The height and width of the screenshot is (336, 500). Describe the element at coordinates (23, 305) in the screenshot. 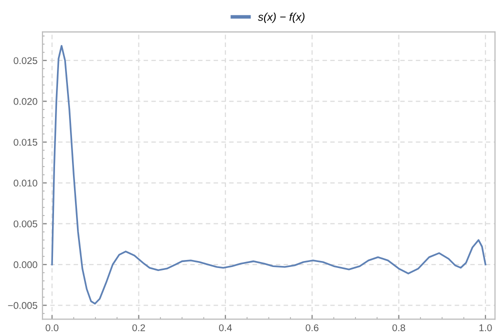

I see `y-tick-label: −0.005` at that location.